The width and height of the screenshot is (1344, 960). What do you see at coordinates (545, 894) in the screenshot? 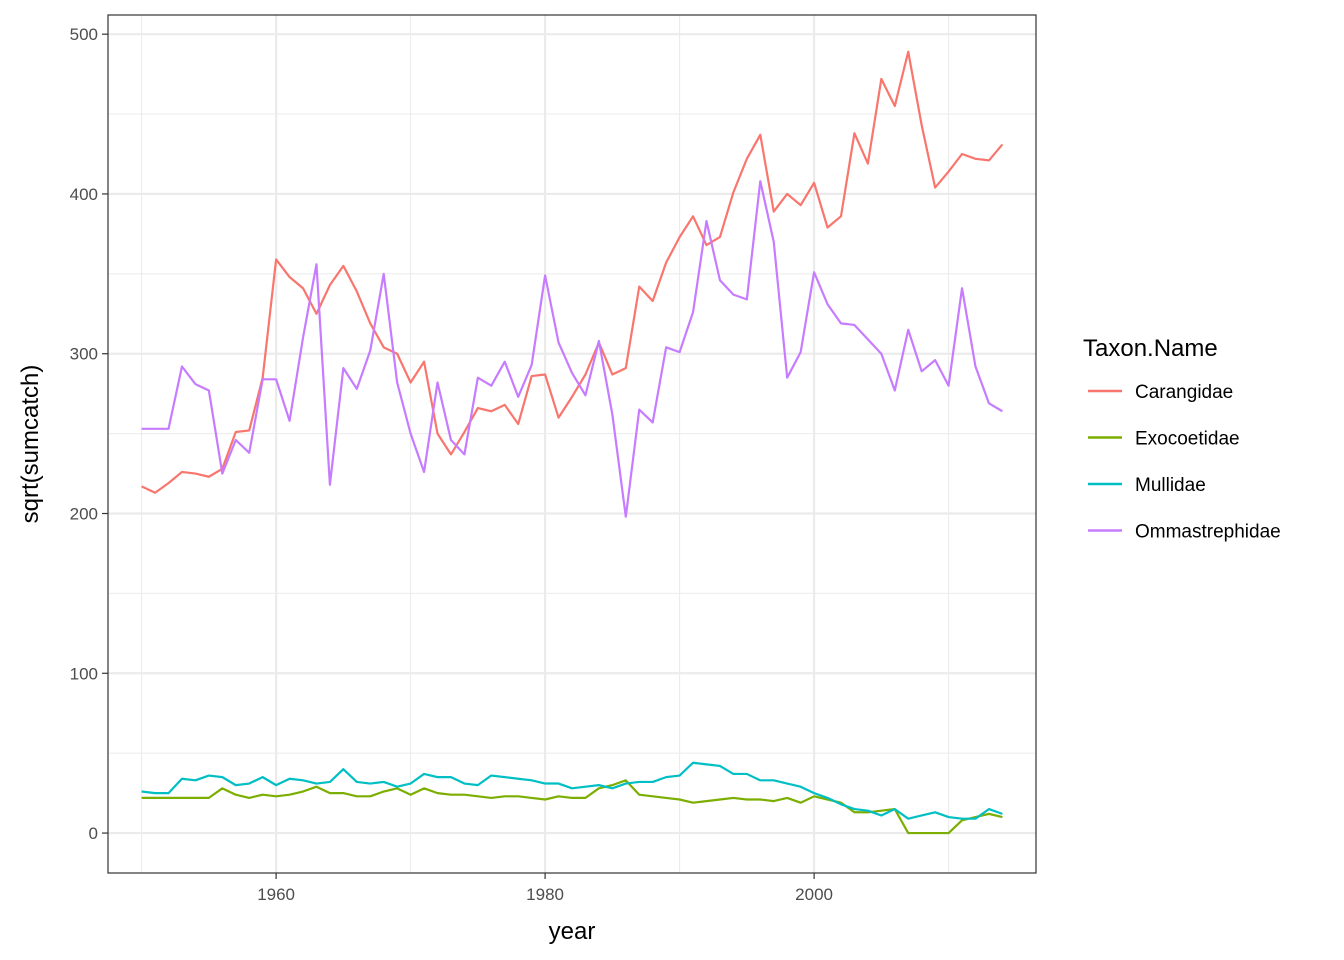
I see `x-tick-label: 1980` at bounding box center [545, 894].